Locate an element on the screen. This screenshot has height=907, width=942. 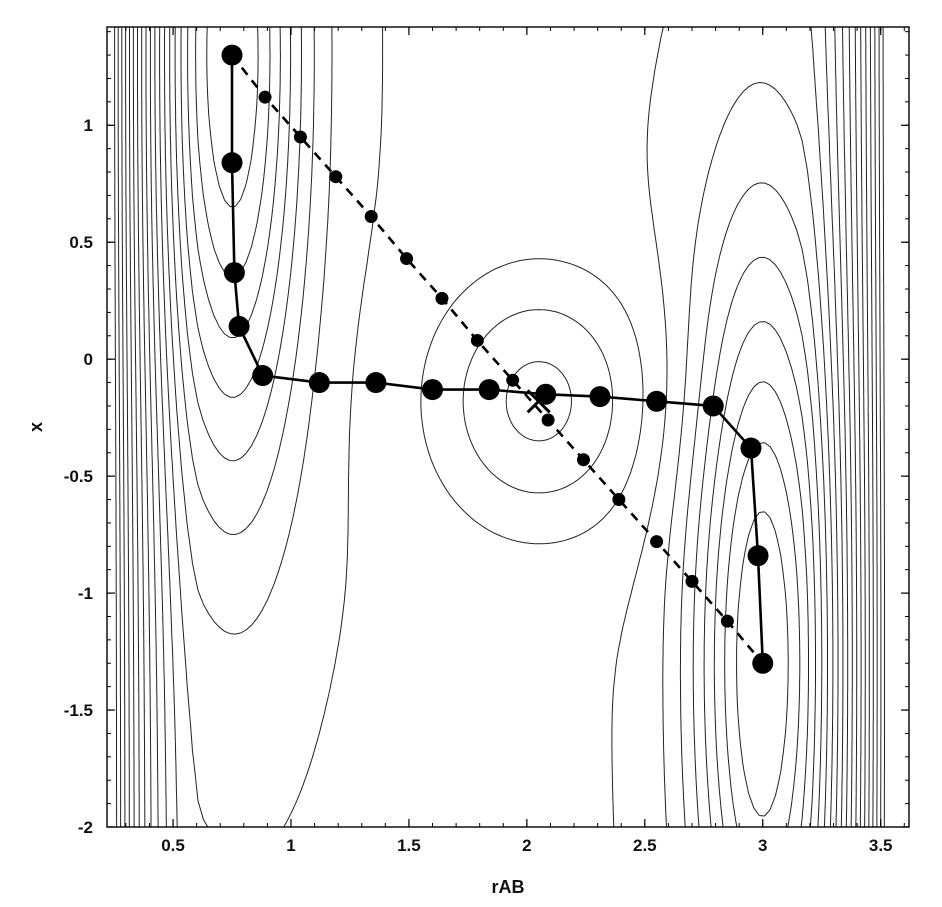
y-tick-label: 1 is located at coordinates (88, 125).